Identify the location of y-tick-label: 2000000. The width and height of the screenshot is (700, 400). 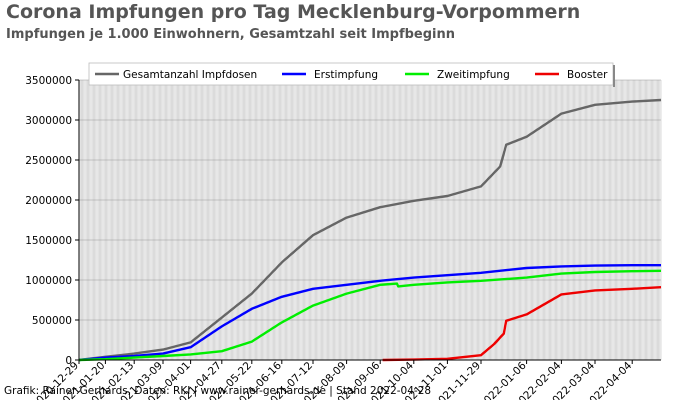
(48, 201).